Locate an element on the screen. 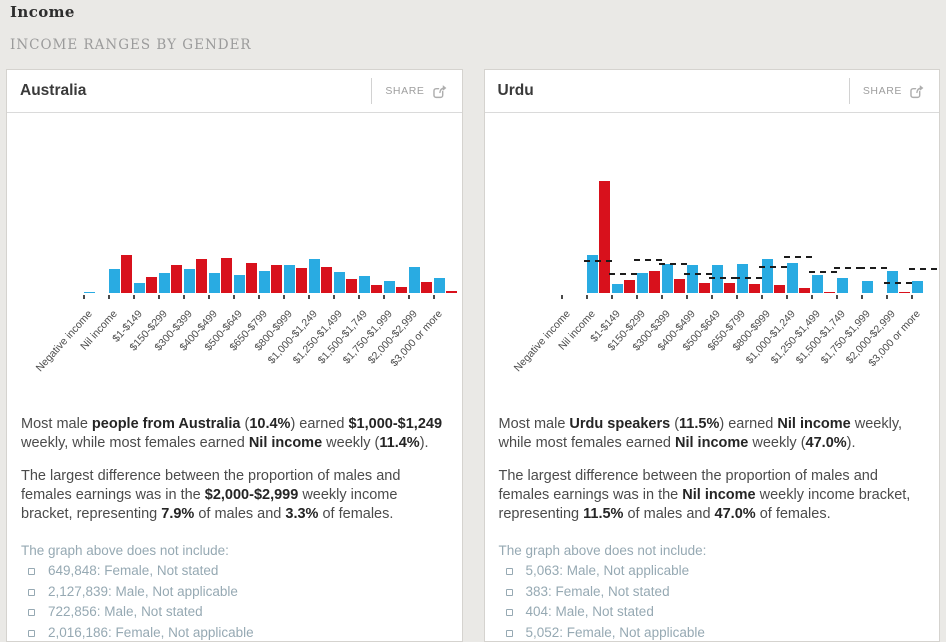 This screenshot has height=642, width=946. exclusions-intro: The graph above does not include: is located at coordinates (125, 550).